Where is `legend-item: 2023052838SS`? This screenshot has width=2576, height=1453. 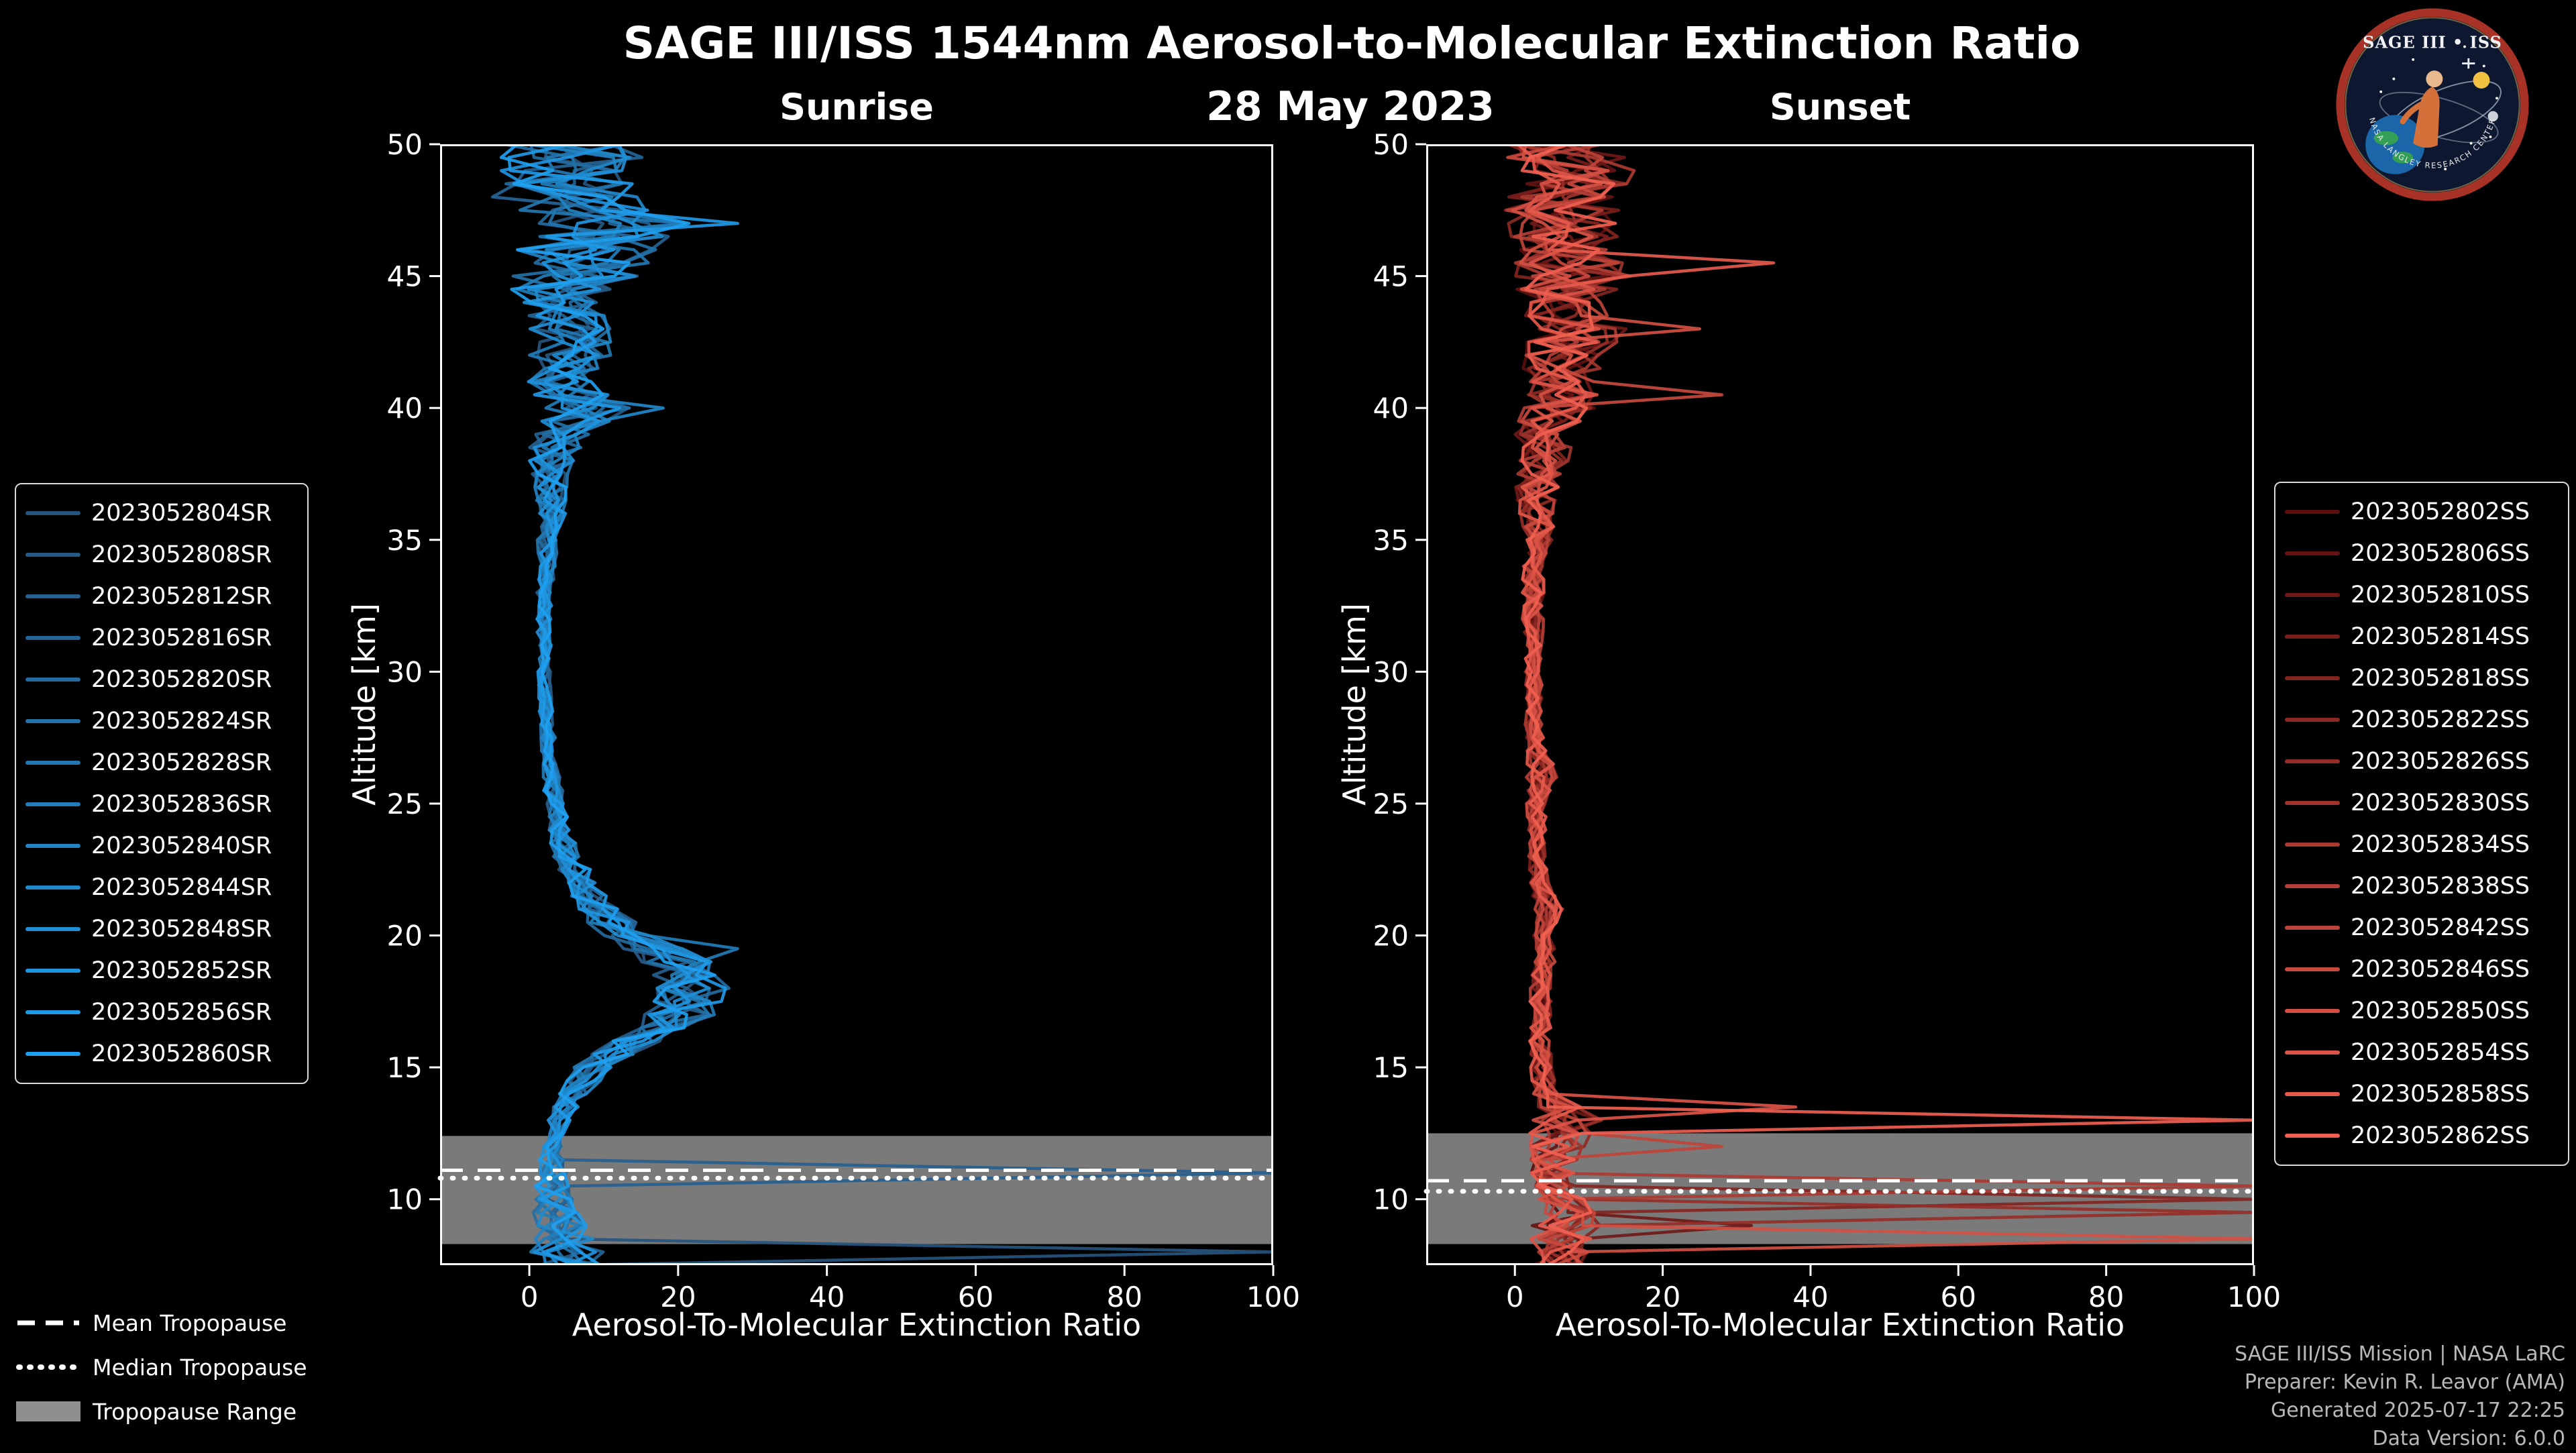
legend-item: 2023052838SS is located at coordinates (2422, 886).